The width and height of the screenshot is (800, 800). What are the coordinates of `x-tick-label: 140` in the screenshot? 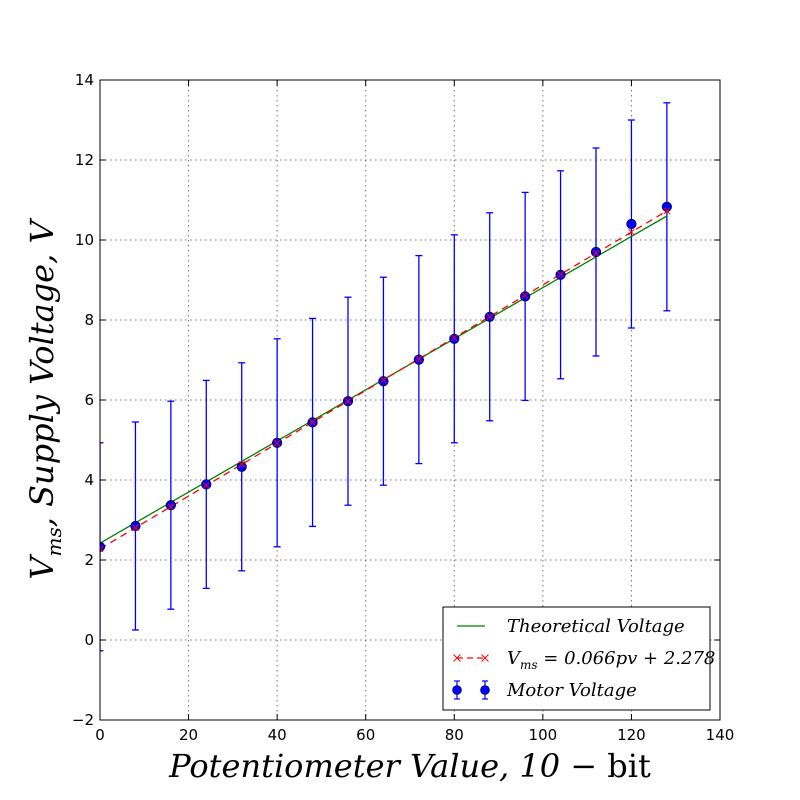 It's located at (720, 735).